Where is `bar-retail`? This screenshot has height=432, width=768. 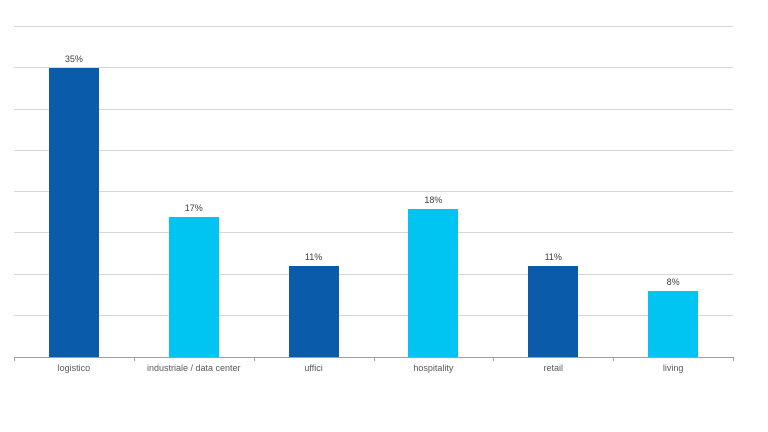 bar-retail is located at coordinates (553, 311).